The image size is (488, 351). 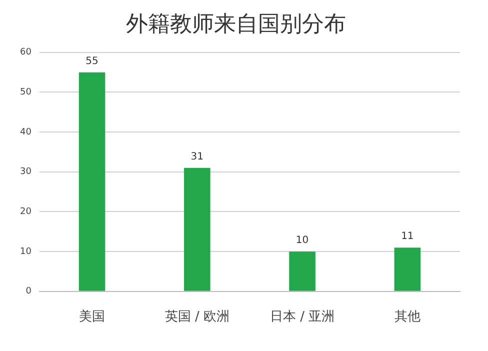 I want to click on x-tick-label: 英国 / 欧洲, so click(x=197, y=317).